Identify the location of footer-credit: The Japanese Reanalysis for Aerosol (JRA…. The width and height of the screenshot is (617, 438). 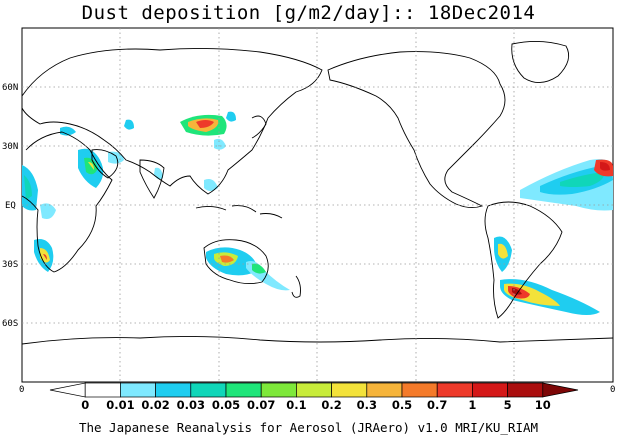
(308, 427).